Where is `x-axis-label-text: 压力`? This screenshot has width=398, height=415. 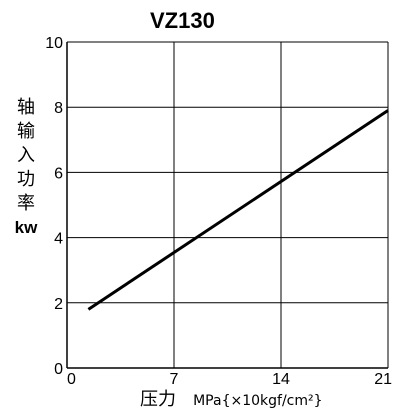
x-axis-label-text: 压力 is located at coordinates (158, 399).